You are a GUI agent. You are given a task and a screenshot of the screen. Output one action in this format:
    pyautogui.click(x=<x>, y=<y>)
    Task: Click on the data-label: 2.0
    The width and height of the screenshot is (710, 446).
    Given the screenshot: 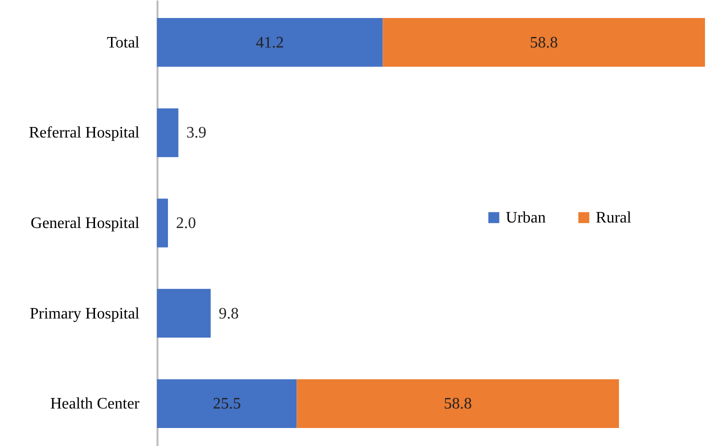 What is the action you would take?
    pyautogui.click(x=186, y=223)
    